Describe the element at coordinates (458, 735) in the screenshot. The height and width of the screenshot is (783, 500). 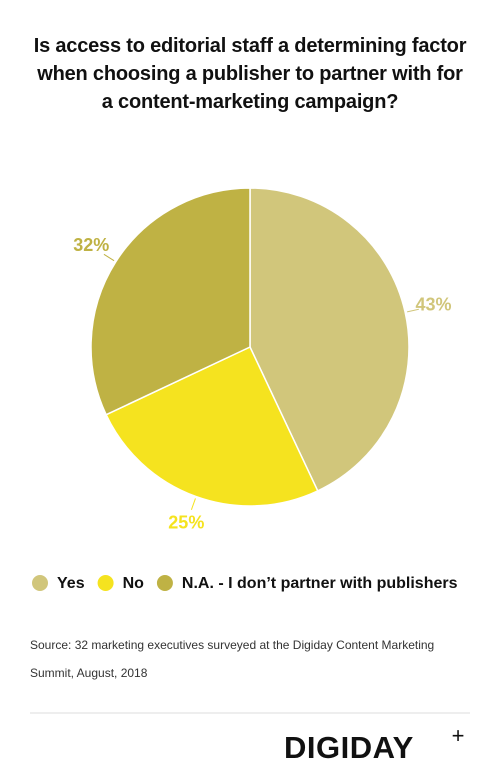
I see `logo-mark: +` at that location.